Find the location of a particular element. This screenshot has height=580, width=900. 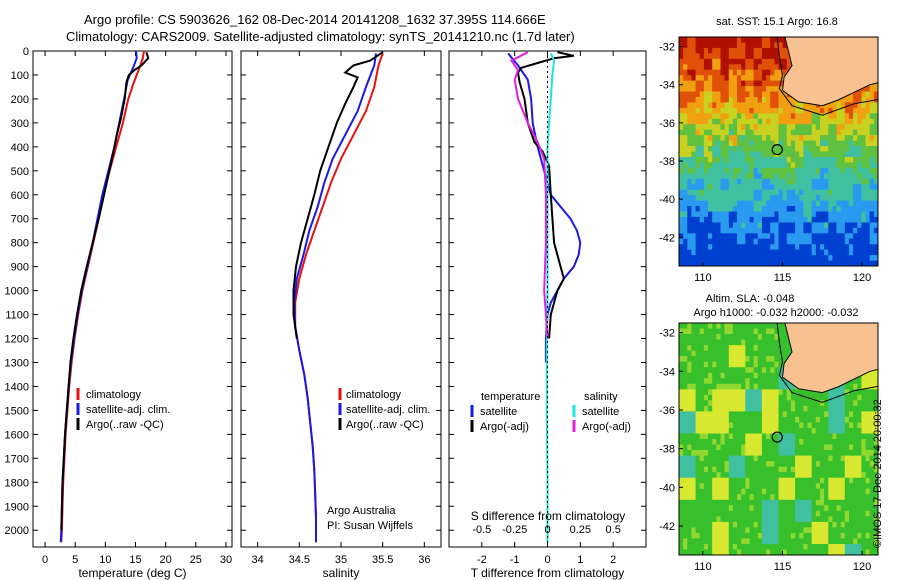

y-tick-label: 400 is located at coordinates (20, 148).